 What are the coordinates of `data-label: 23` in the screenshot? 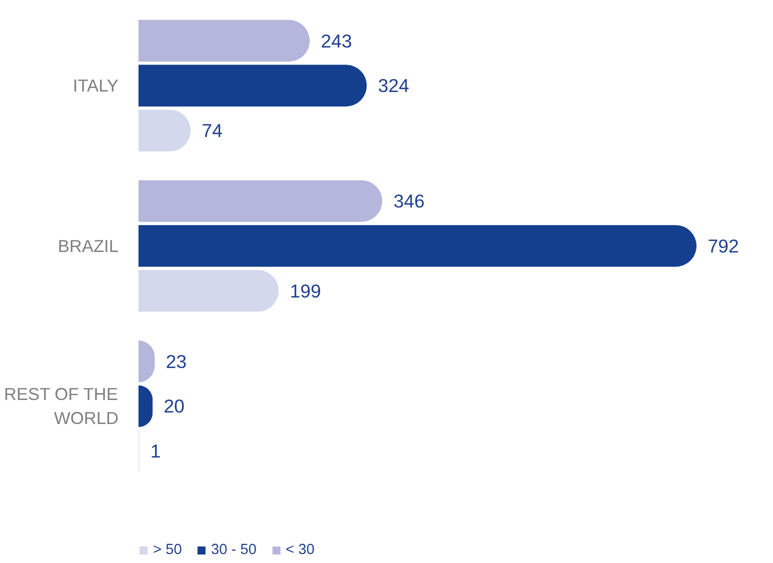 It's located at (176, 361).